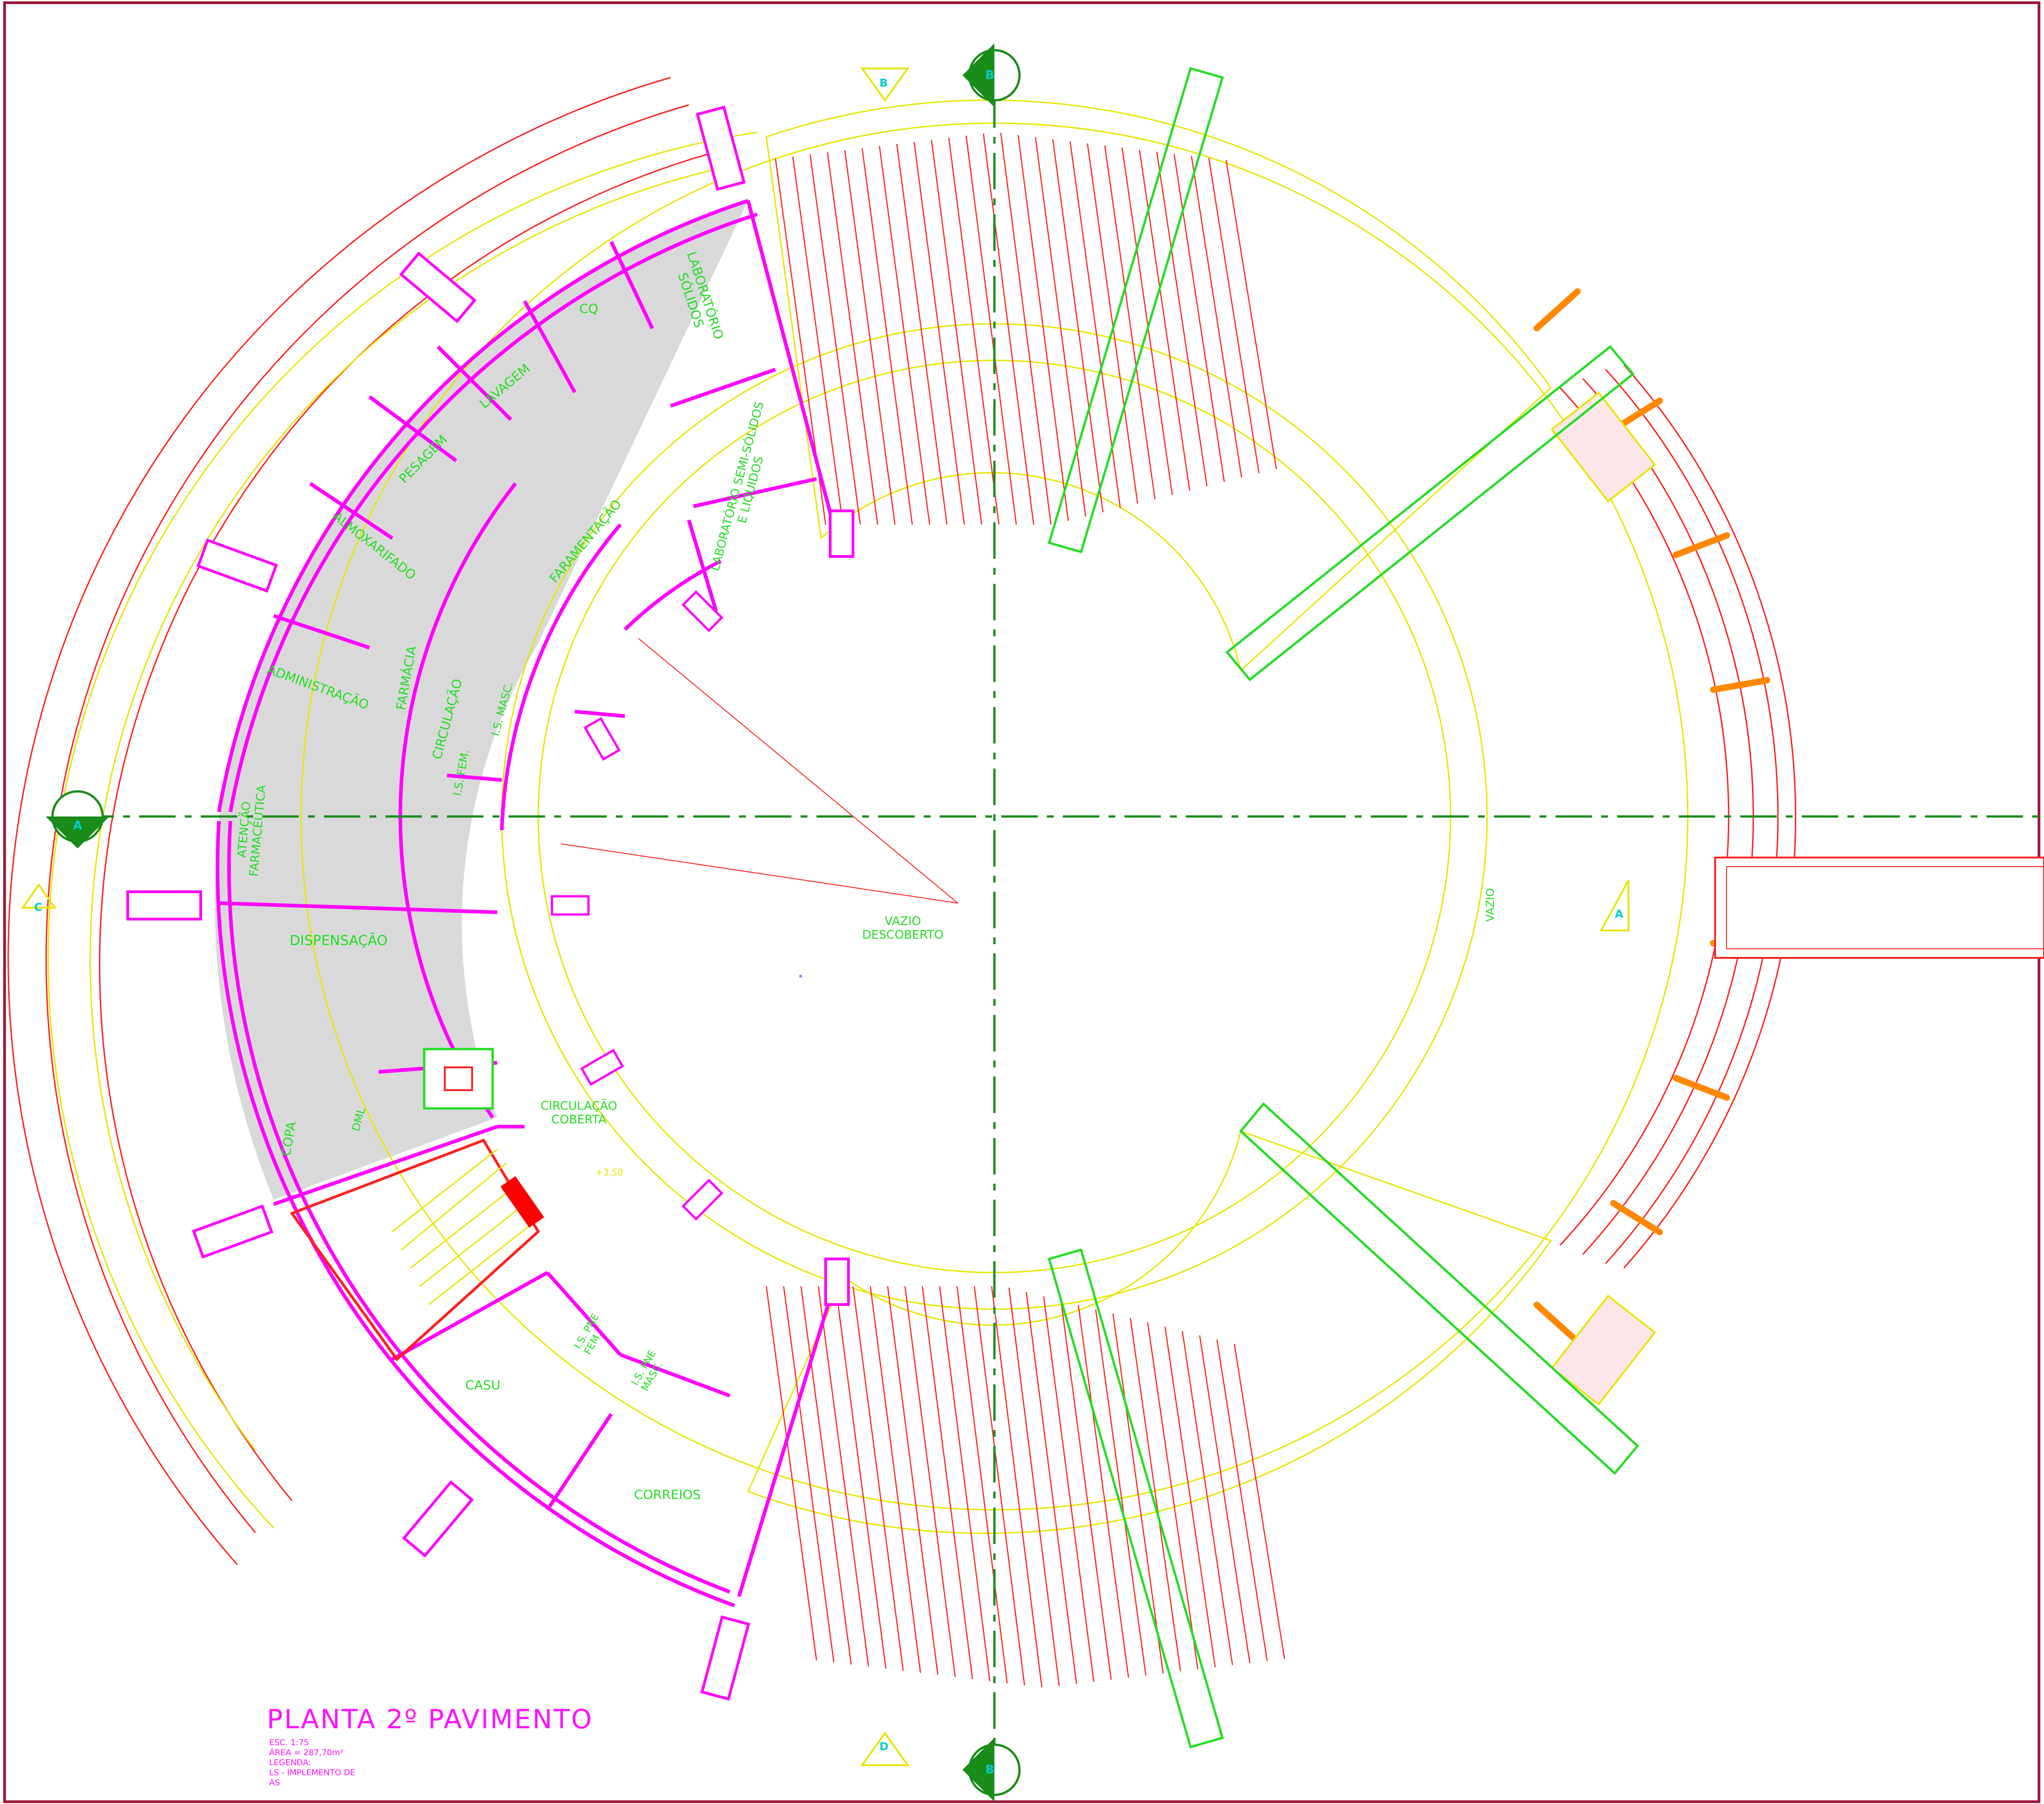  I want to click on hatch-top-lines, so click(1026, 329).